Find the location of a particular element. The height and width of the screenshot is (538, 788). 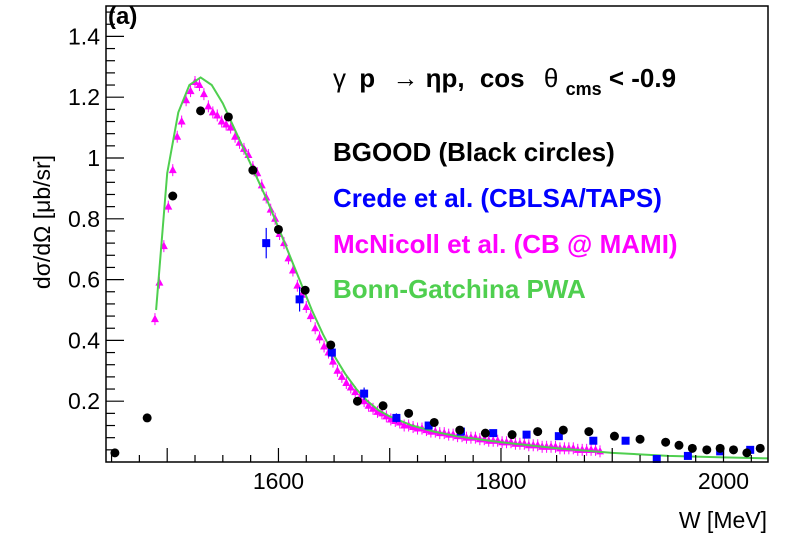

y-tick-label: 1.2 is located at coordinates (84, 97).